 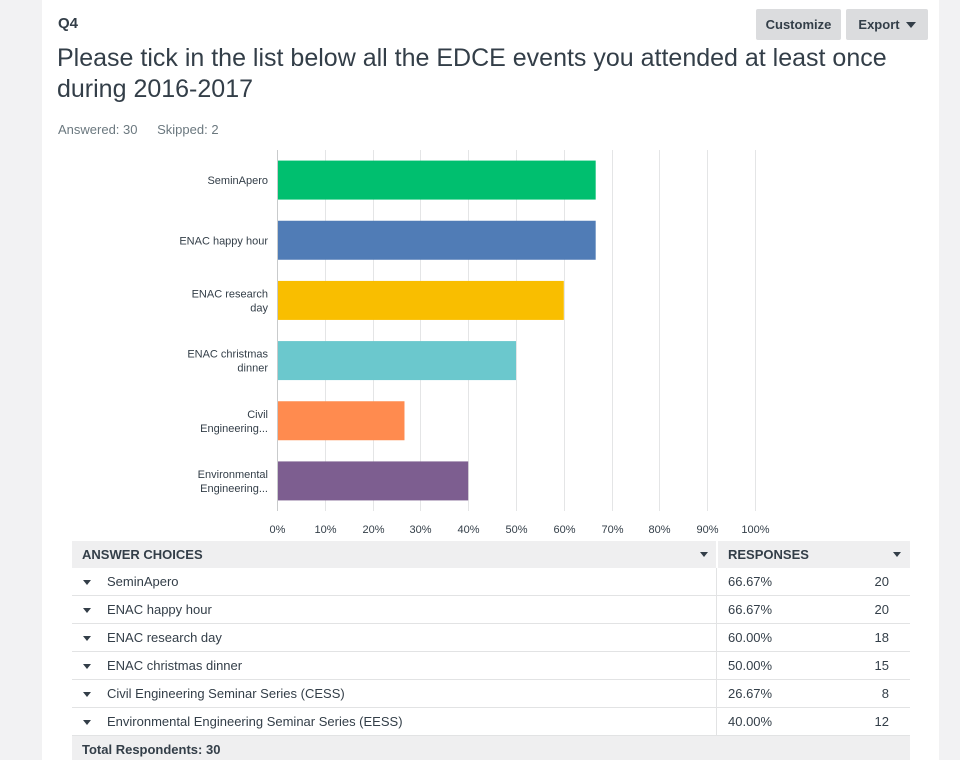 I want to click on table-footer: Total Respondents: 30, so click(x=491, y=748).